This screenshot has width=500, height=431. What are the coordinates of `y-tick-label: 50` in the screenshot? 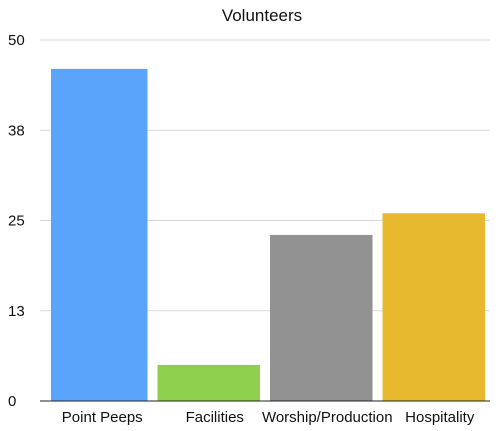 It's located at (16, 40).